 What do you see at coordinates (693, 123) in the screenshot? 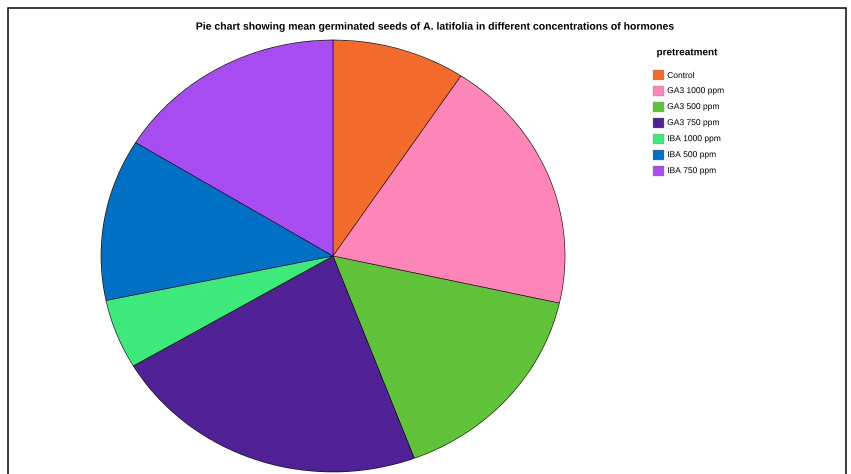
I see `legend-label: GA3 750 ppm` at bounding box center [693, 123].